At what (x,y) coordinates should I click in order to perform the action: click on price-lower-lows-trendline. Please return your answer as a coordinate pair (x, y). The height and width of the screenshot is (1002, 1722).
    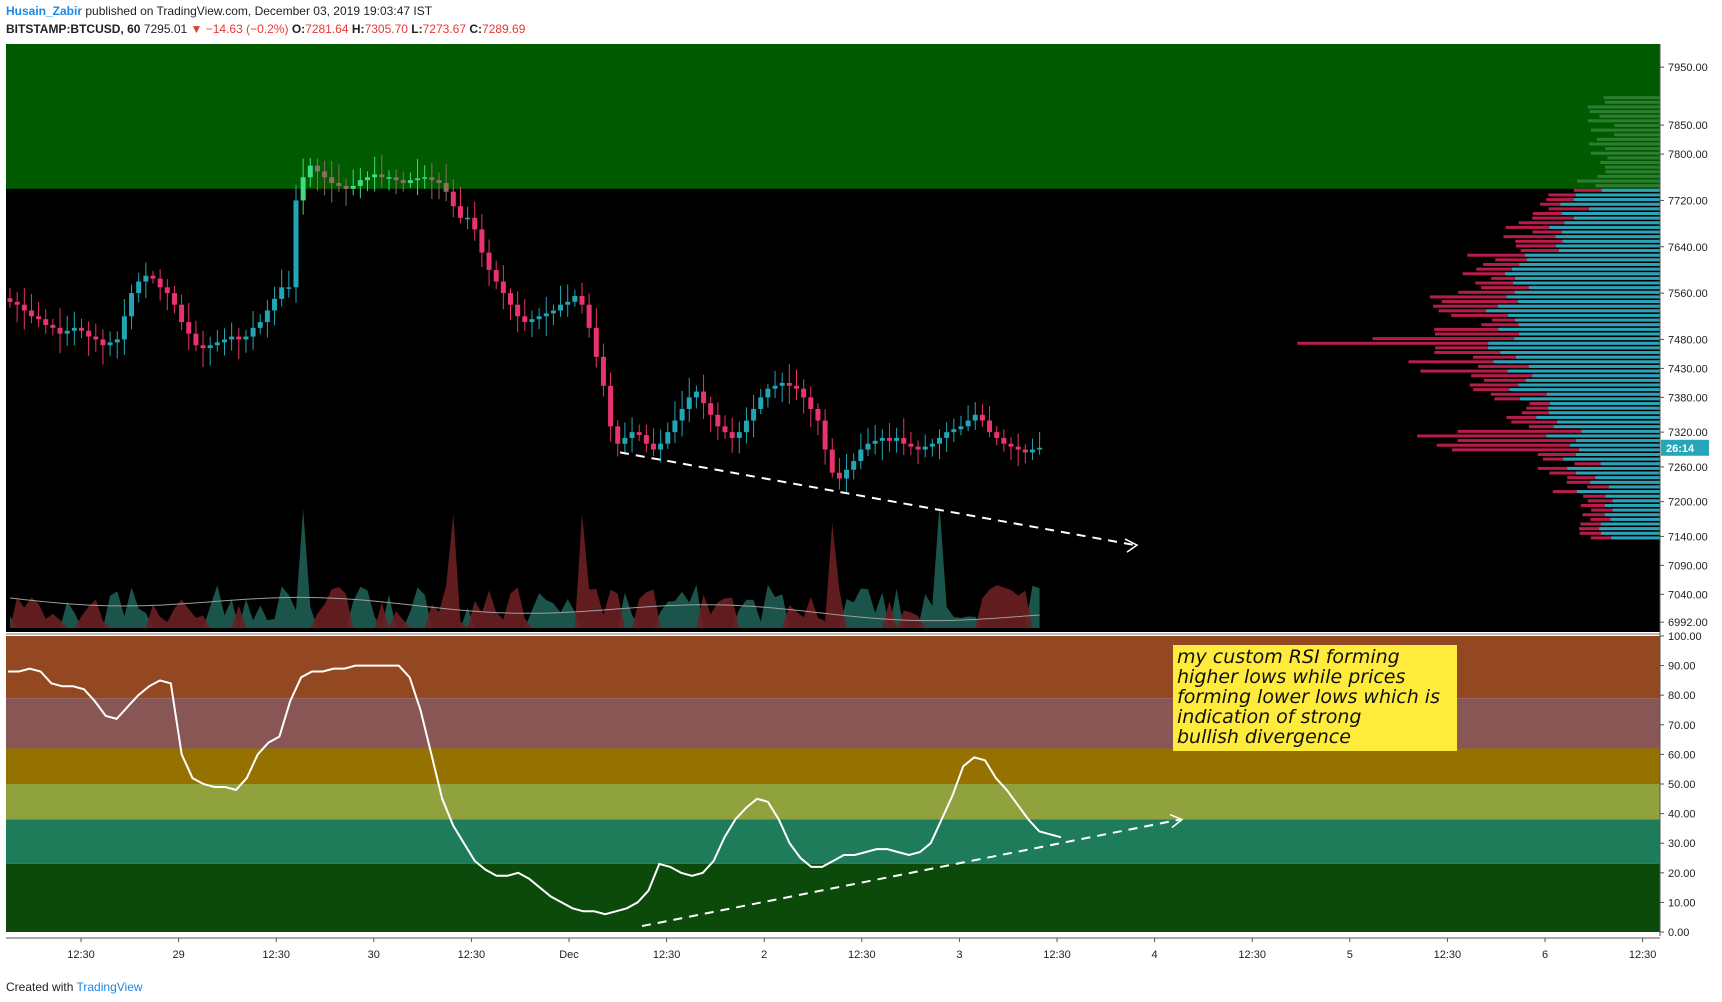
    Looking at the image, I should click on (877, 499).